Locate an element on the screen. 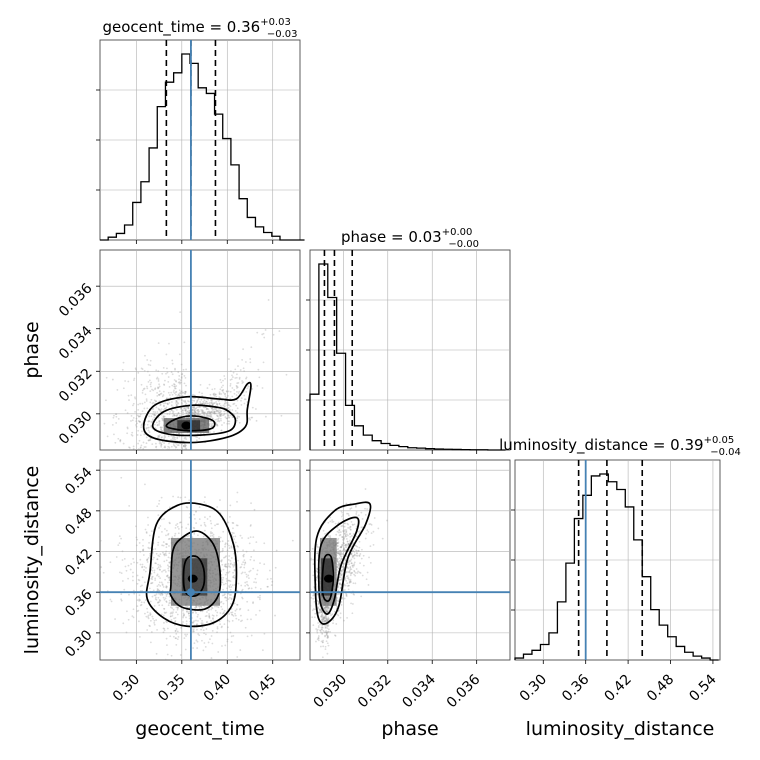 This screenshot has height=760, width=760. density-phase-vs-luminosity-distance-xtick-label-0: 0.030 is located at coordinates (330, 692).